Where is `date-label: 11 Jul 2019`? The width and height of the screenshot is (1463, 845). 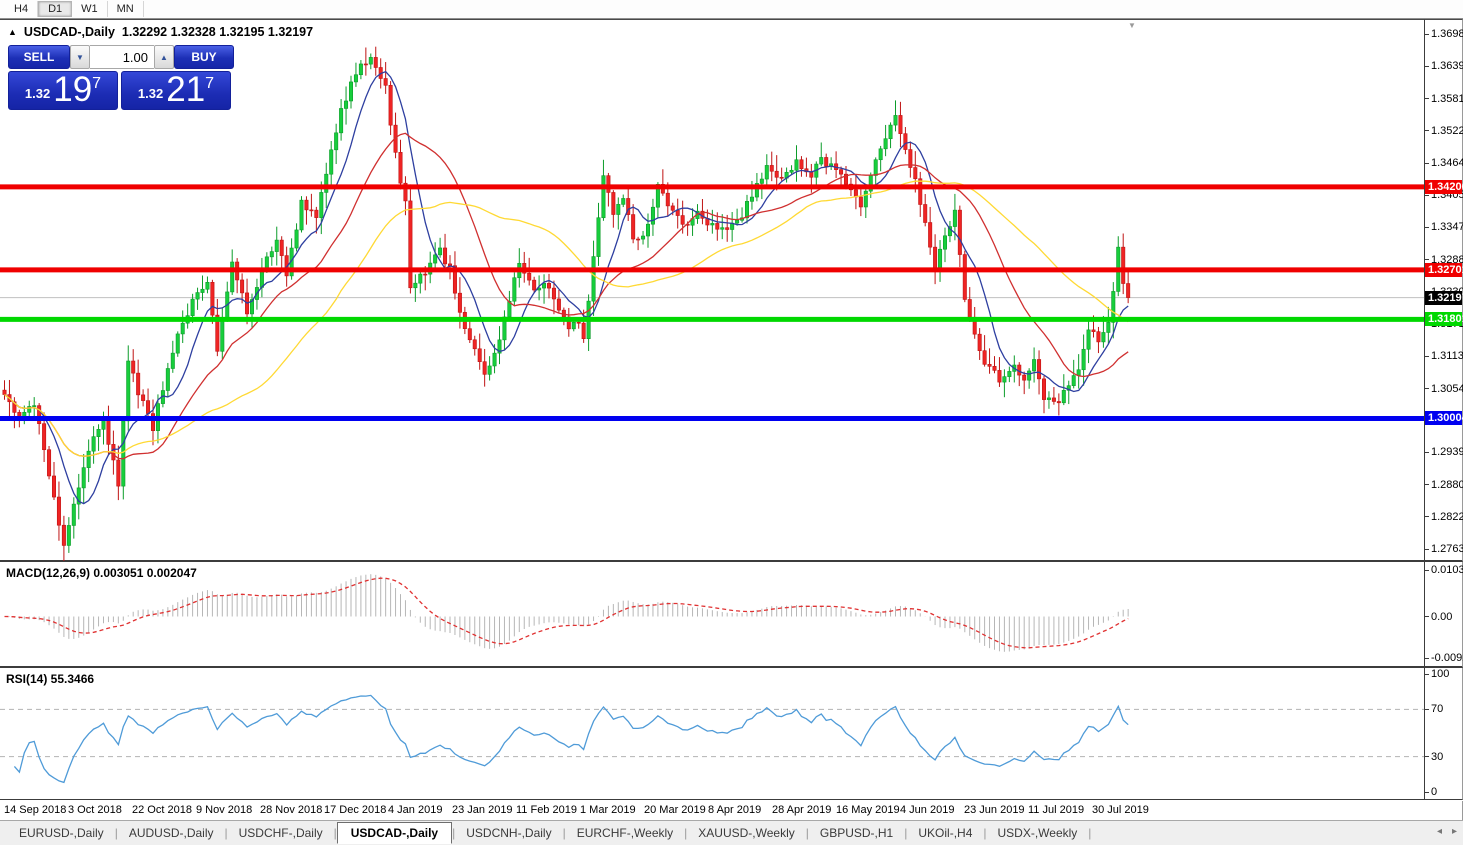 date-label: 11 Jul 2019 is located at coordinates (1056, 810).